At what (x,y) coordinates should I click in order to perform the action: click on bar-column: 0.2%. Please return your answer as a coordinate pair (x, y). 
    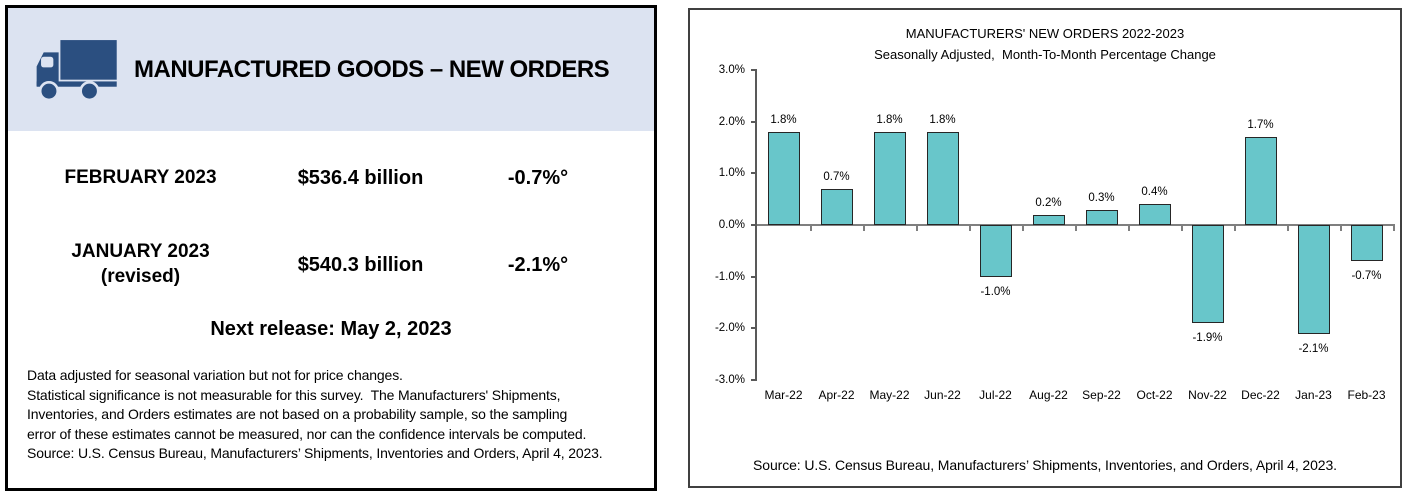
    Looking at the image, I should click on (1048, 225).